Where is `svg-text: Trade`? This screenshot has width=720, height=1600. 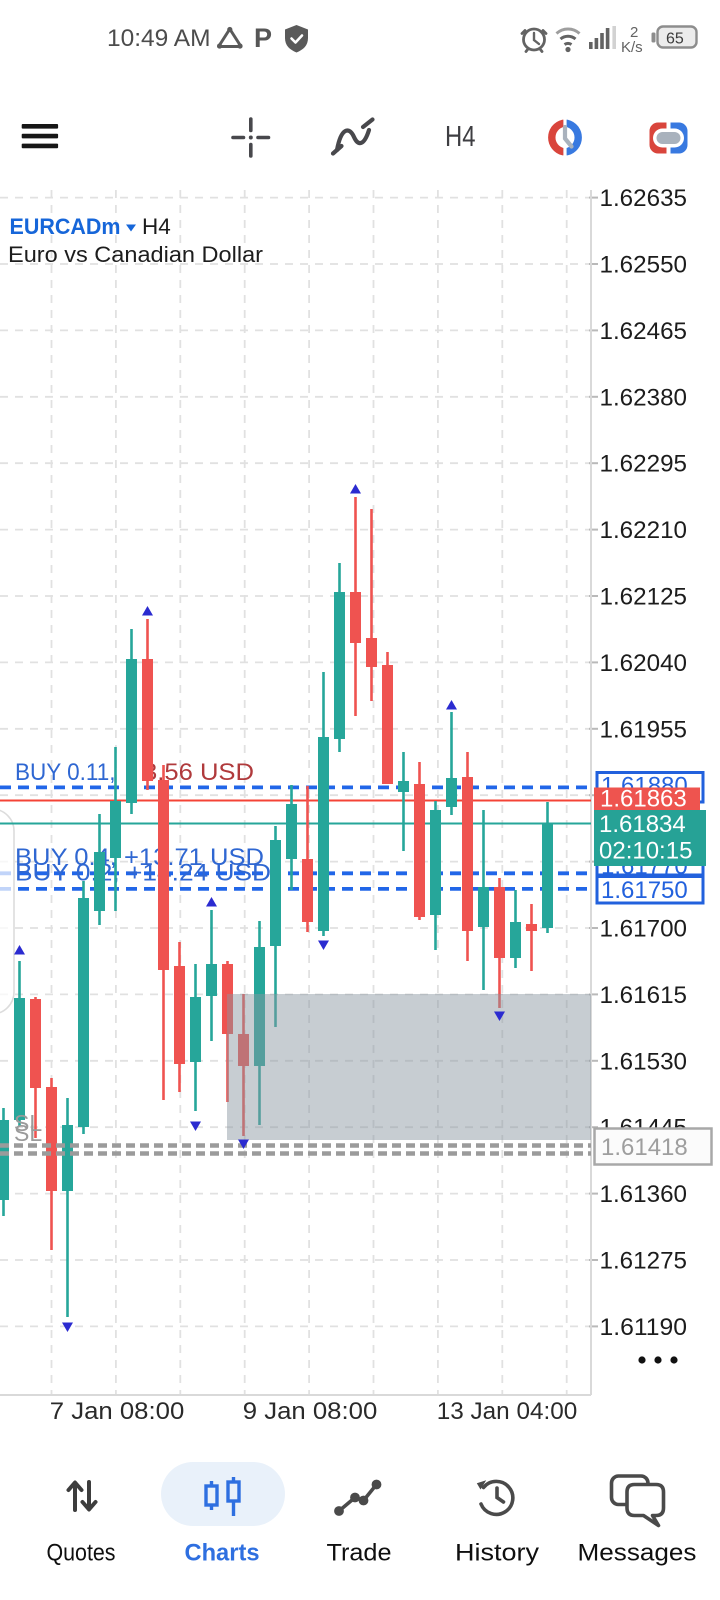 svg-text: Trade is located at coordinates (359, 1553).